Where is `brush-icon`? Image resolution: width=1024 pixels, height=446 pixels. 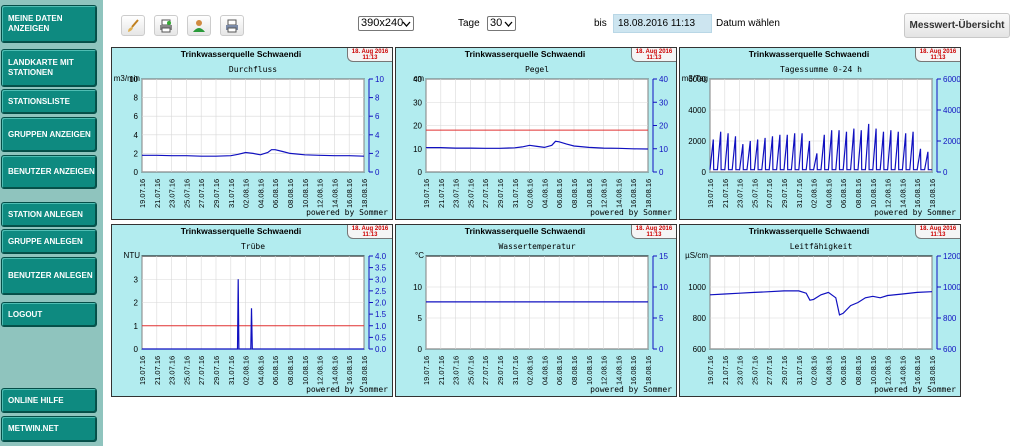 brush-icon is located at coordinates (133, 25).